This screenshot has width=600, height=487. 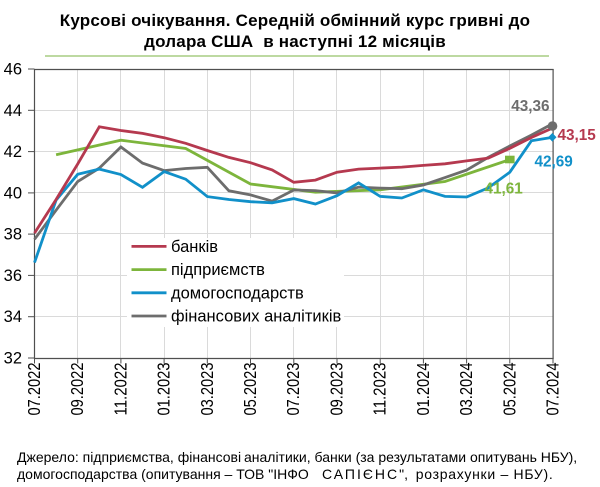 I want to click on svg-text: 44, so click(x=13, y=111).